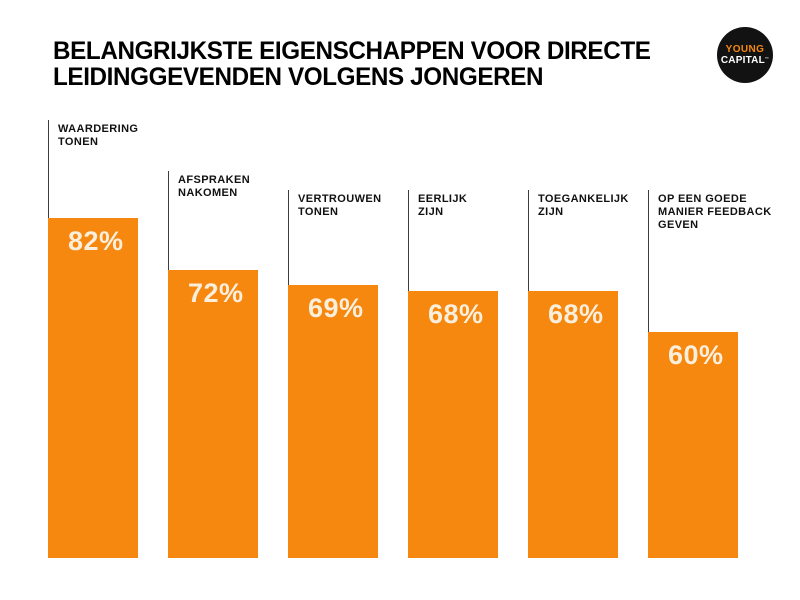 The image size is (800, 600). I want to click on bar-category-label: OP EEN GOEDE MANIER FEEDBACK GEVEN, so click(715, 212).